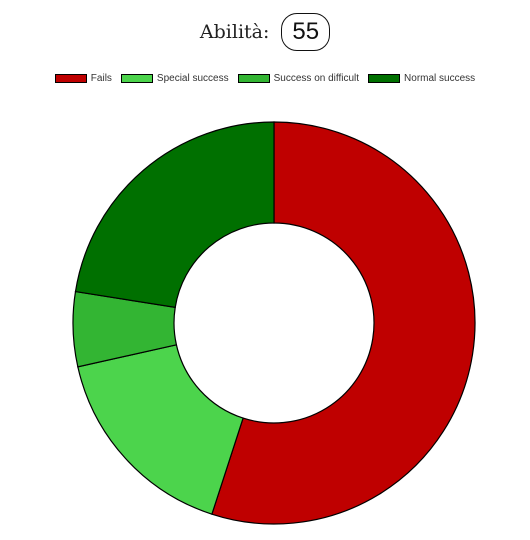 The image size is (530, 540). I want to click on legend-label-success-on-difficult: Success on difficult, so click(316, 78).